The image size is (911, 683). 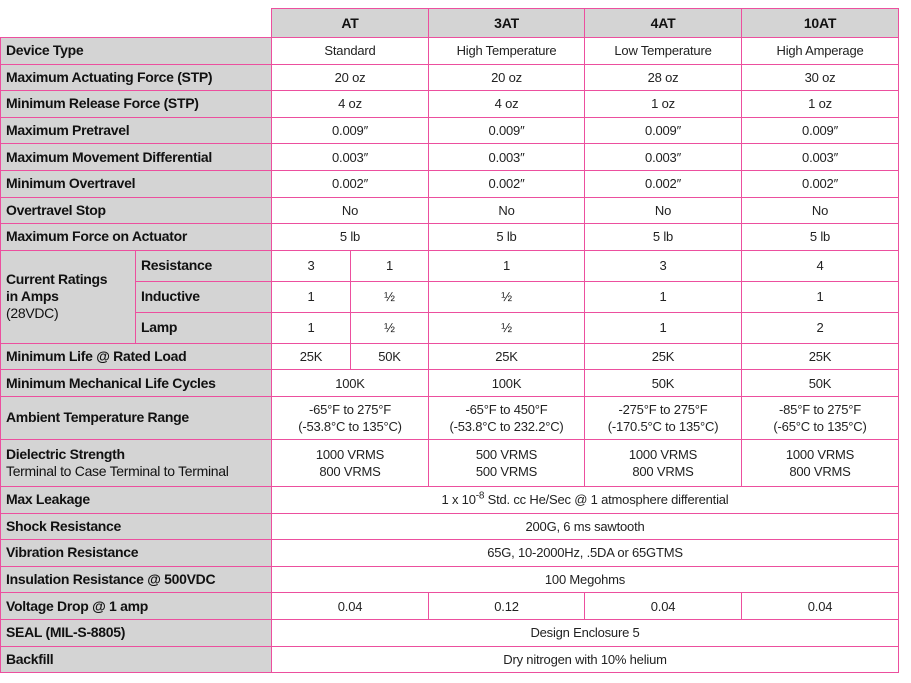 What do you see at coordinates (663, 426) in the screenshot?
I see `value-text-line2: (-170.5°C to 135°C)` at bounding box center [663, 426].